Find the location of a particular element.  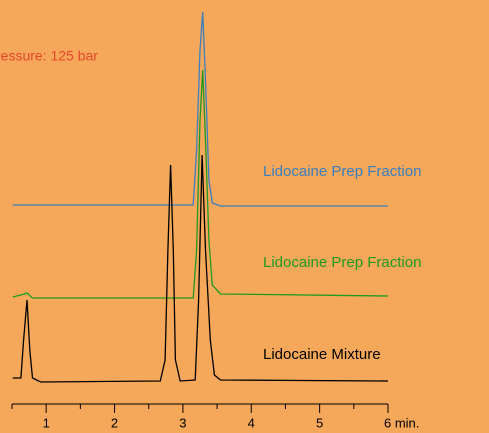

series-label: Lidocaine Mixture is located at coordinates (322, 354).